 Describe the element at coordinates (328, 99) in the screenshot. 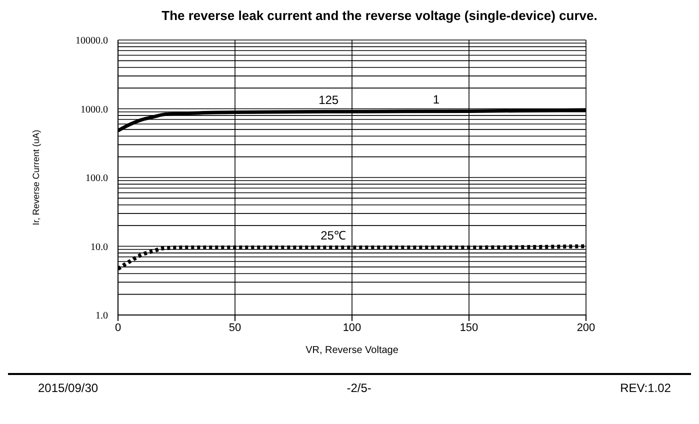

I see `annotation: 125` at that location.